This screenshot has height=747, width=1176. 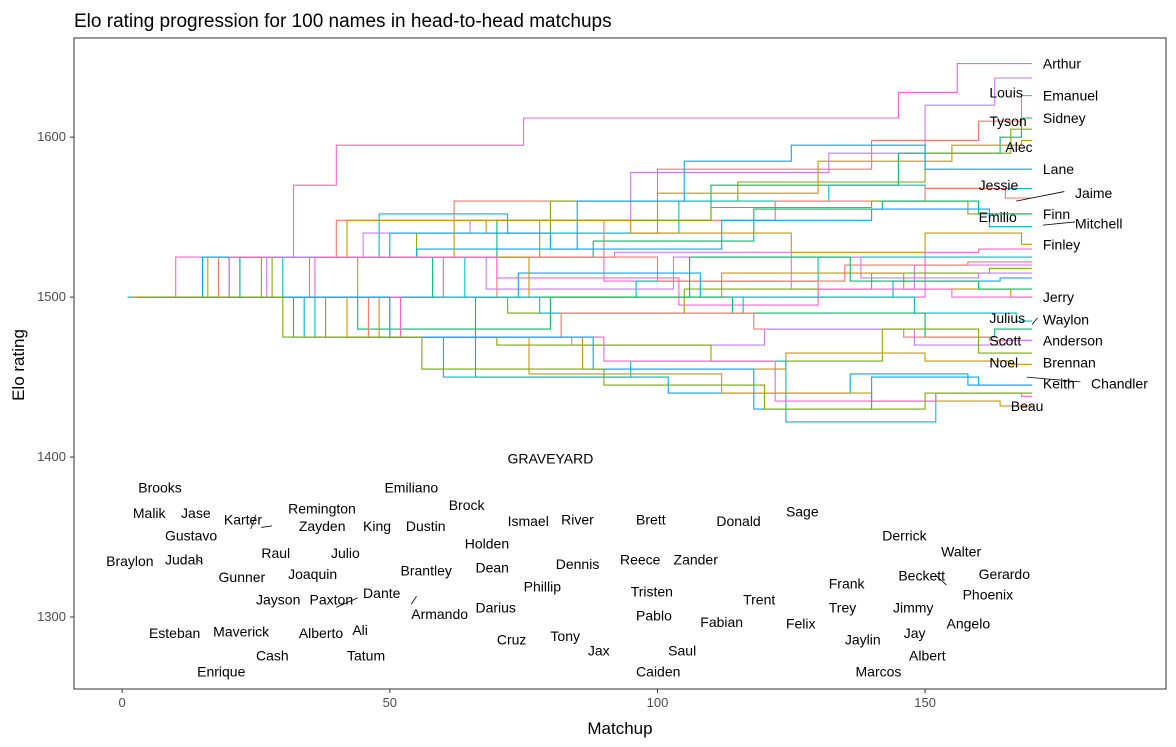 What do you see at coordinates (322, 526) in the screenshot?
I see `graveyard-label-zayden: Zayden` at bounding box center [322, 526].